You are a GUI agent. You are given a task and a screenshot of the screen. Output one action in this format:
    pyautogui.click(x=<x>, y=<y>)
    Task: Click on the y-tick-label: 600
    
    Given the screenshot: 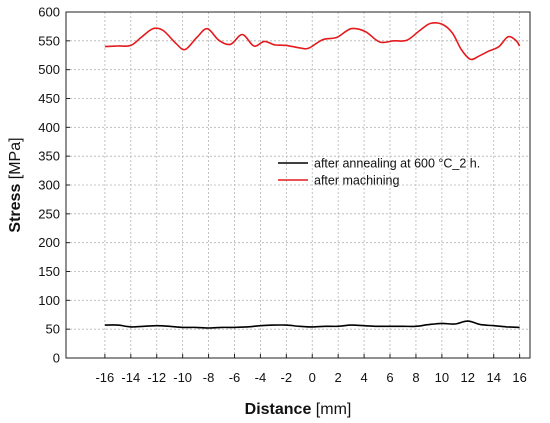 What is the action you would take?
    pyautogui.click(x=49, y=12)
    